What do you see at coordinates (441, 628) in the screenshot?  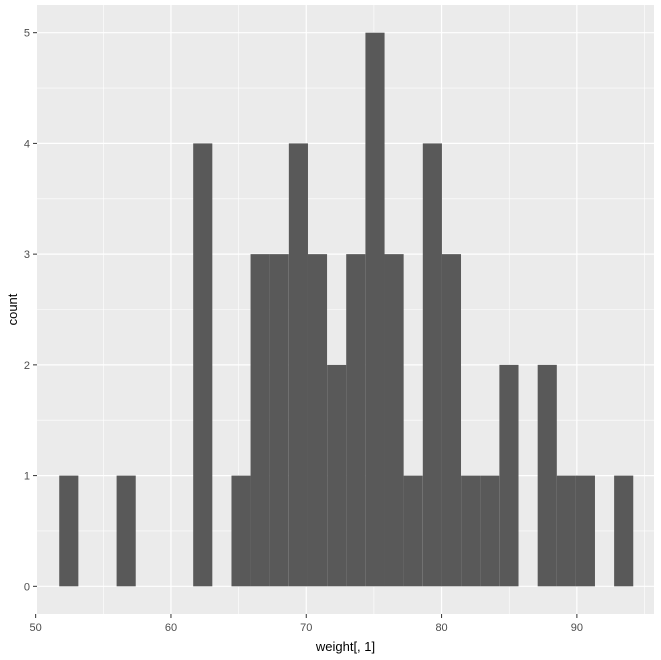 I see `x-tick-label: 80` at bounding box center [441, 628].